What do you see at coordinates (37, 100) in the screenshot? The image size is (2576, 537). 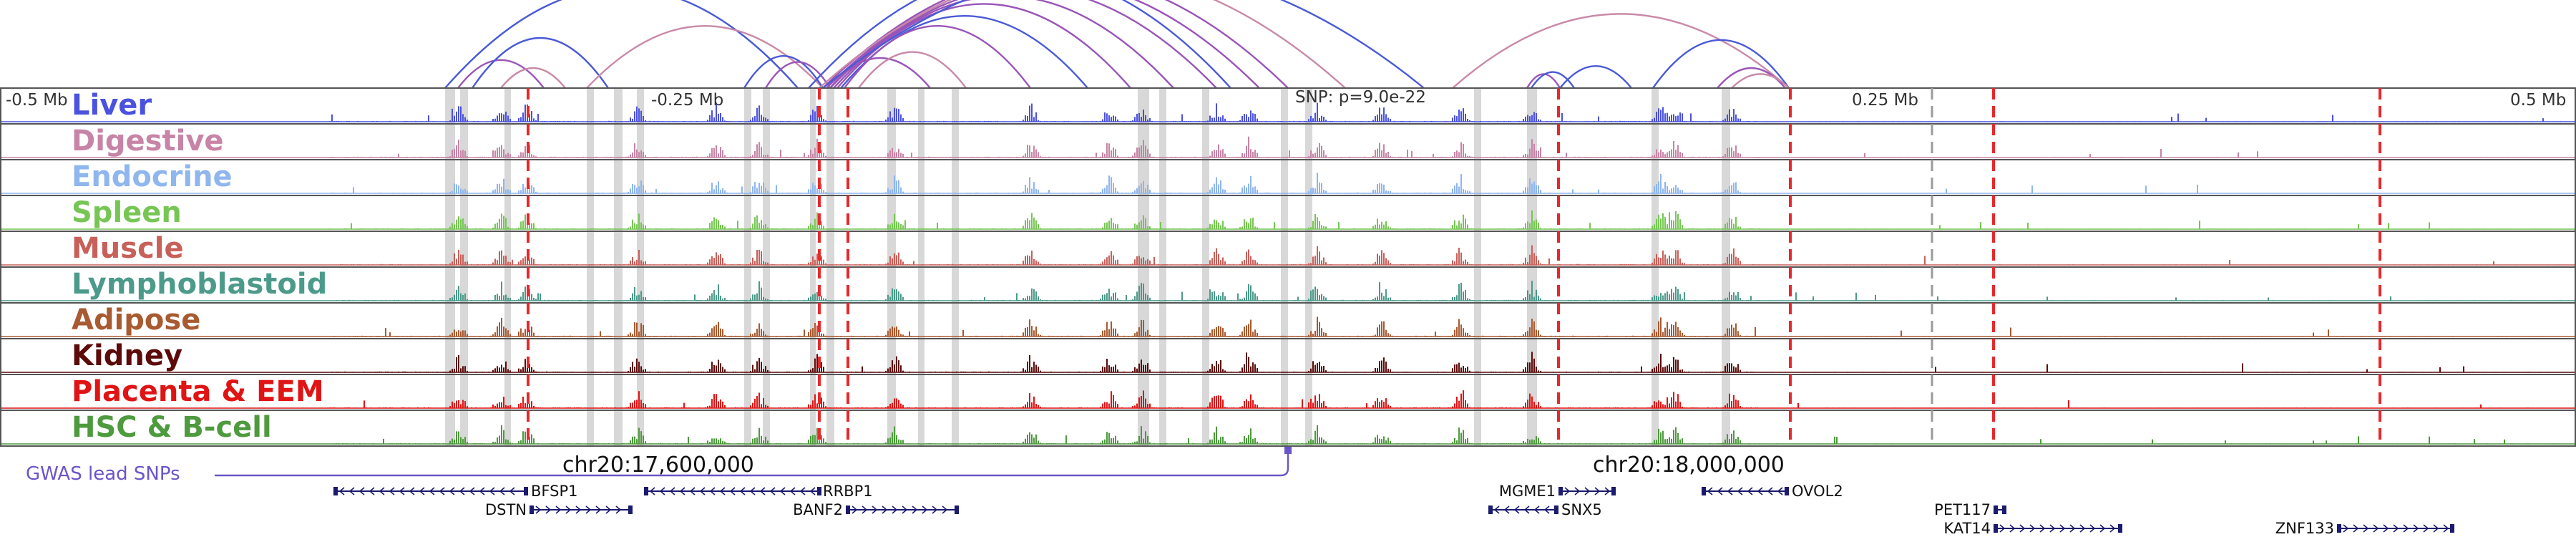 I see `pos-label-minus-0-5: -0.5 Mb` at bounding box center [37, 100].